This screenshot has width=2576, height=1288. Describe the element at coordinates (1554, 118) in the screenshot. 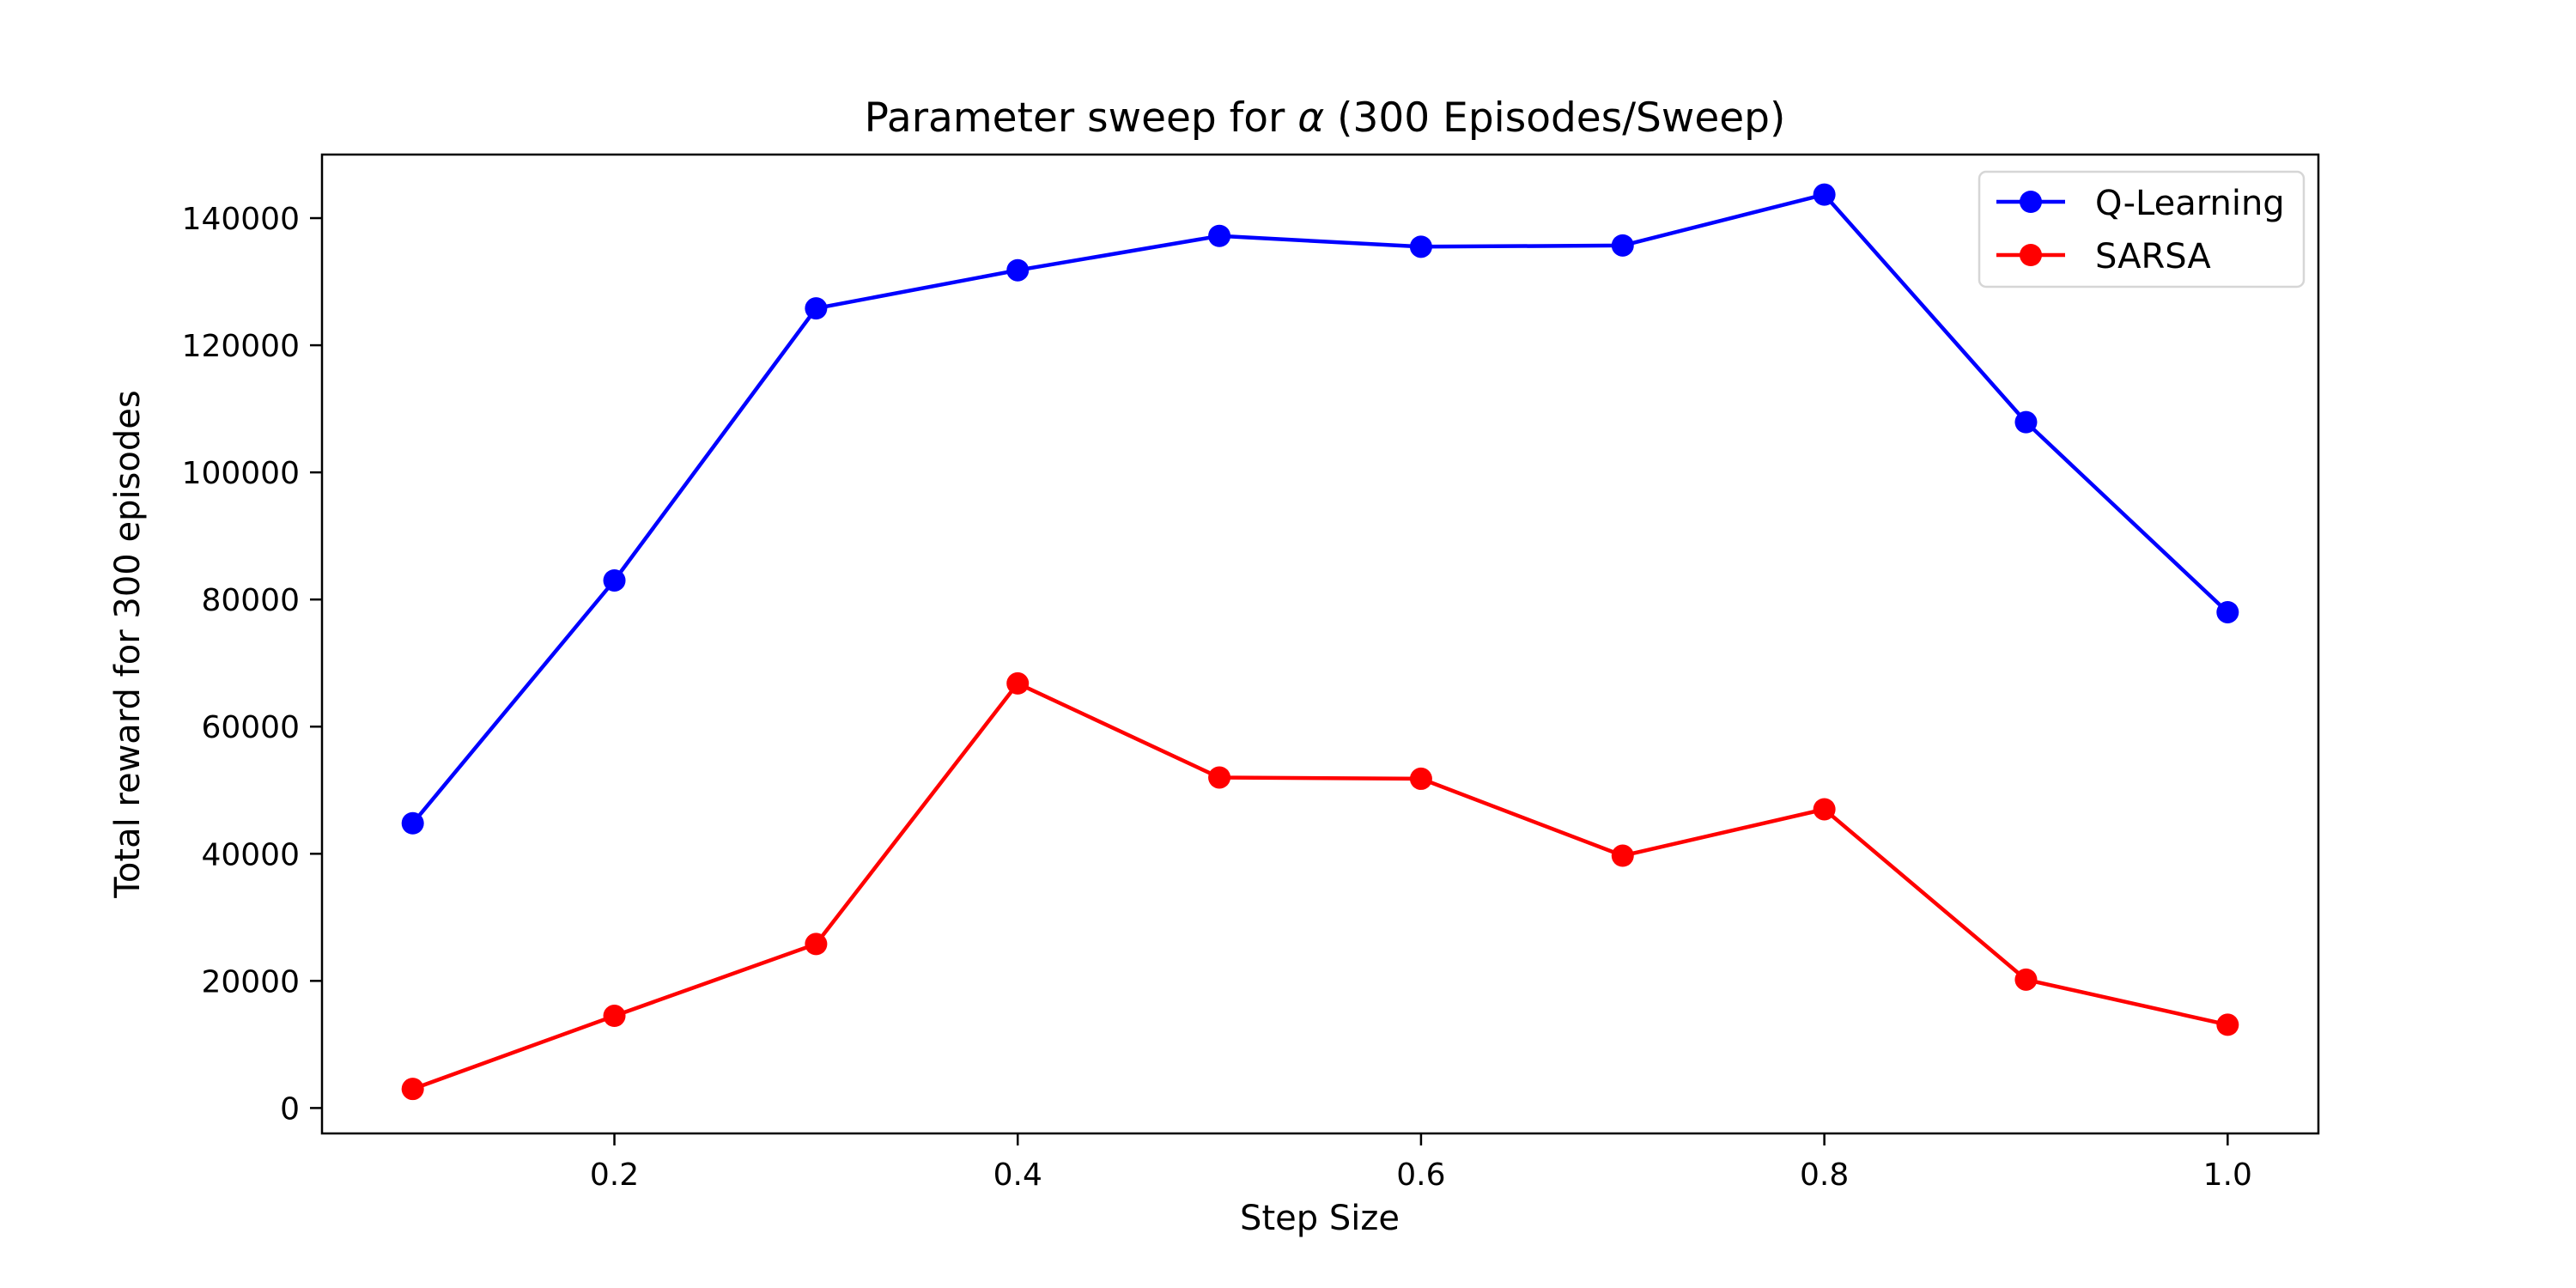

I see `chart-title-suffix: (300 Episodes/Sweep)` at that location.